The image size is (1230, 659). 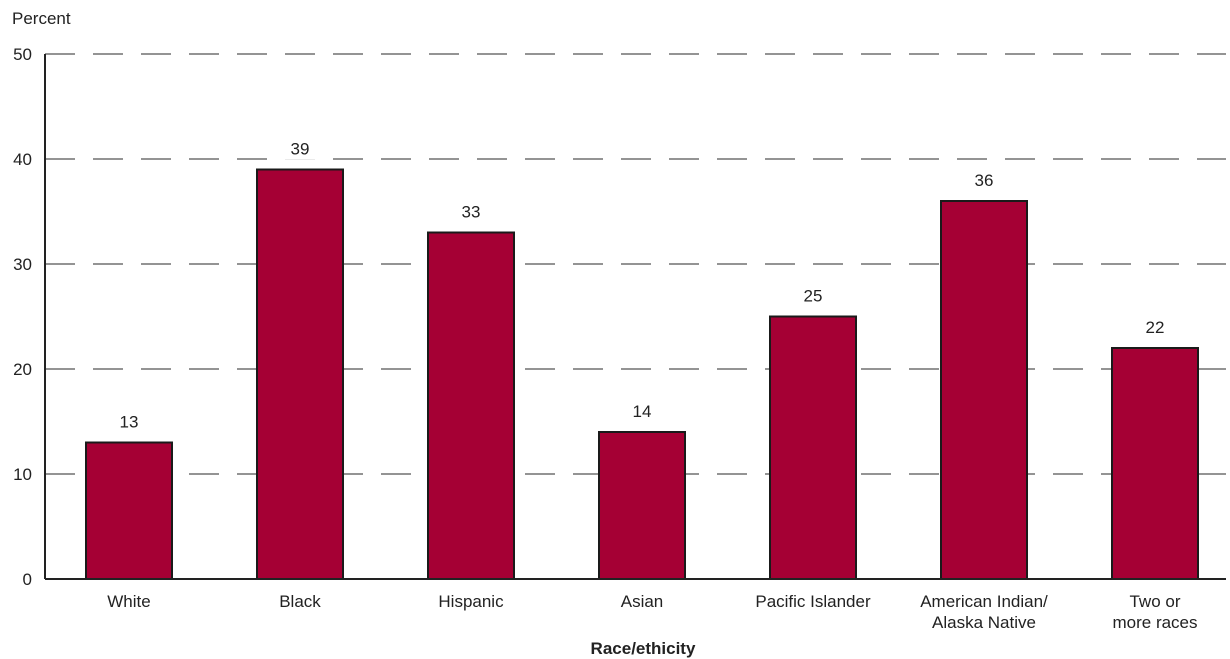 I want to click on data-label: 36, so click(x=984, y=180).